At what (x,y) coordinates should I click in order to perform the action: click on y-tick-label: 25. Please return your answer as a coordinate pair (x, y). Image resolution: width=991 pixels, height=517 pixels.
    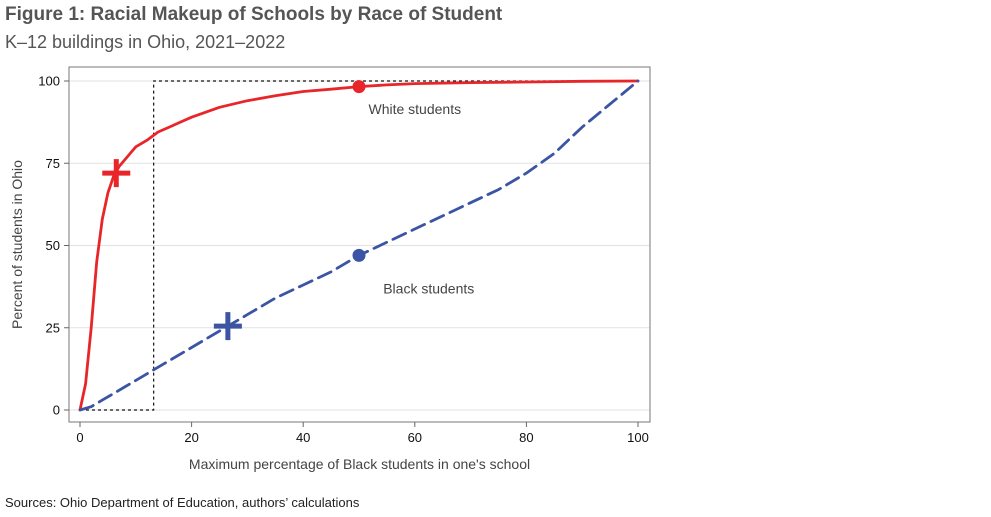
    Looking at the image, I should click on (53, 327).